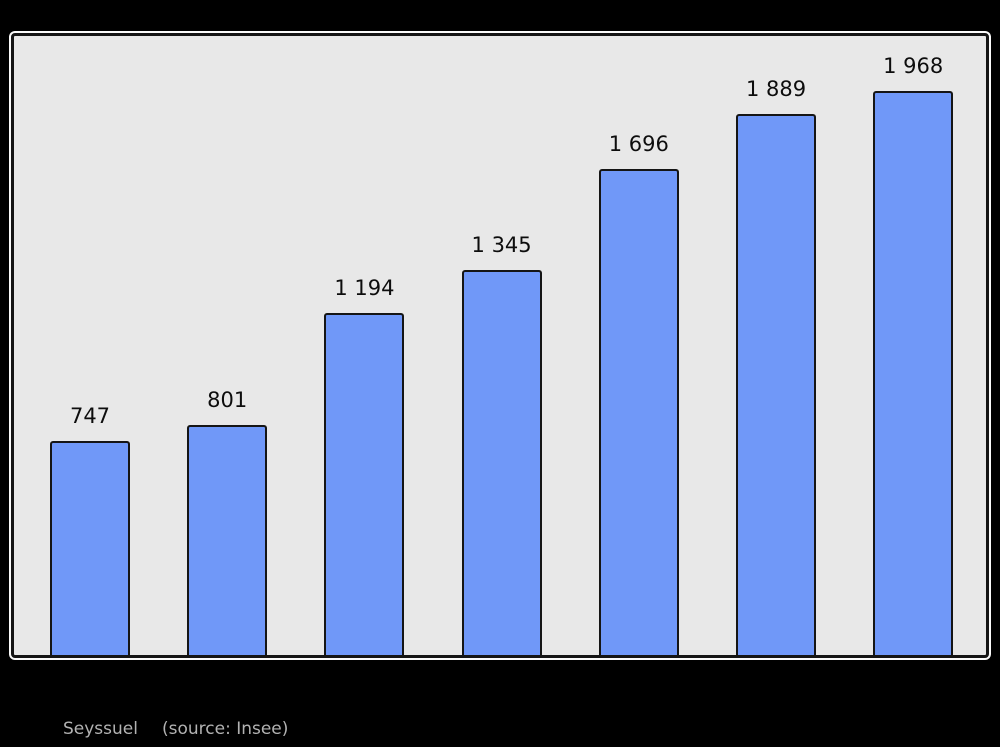 This screenshot has height=747, width=1000. What do you see at coordinates (776, 89) in the screenshot?
I see `bar-value-label: 1 889` at bounding box center [776, 89].